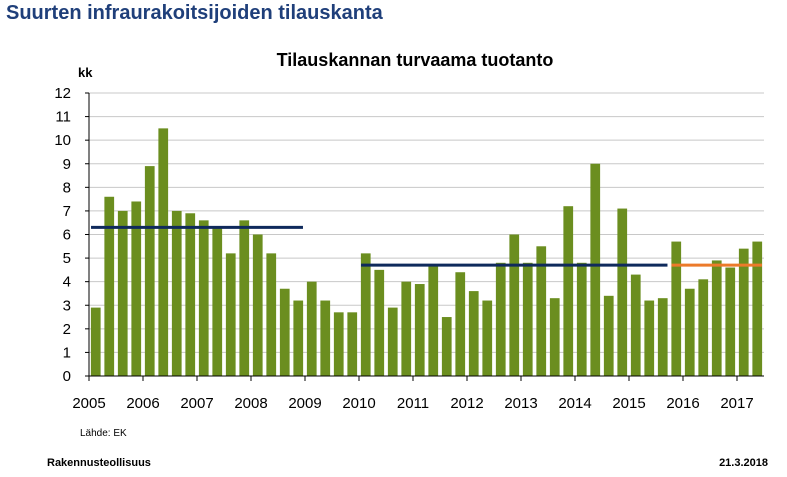  I want to click on y-tick-label: 7, so click(67, 211).